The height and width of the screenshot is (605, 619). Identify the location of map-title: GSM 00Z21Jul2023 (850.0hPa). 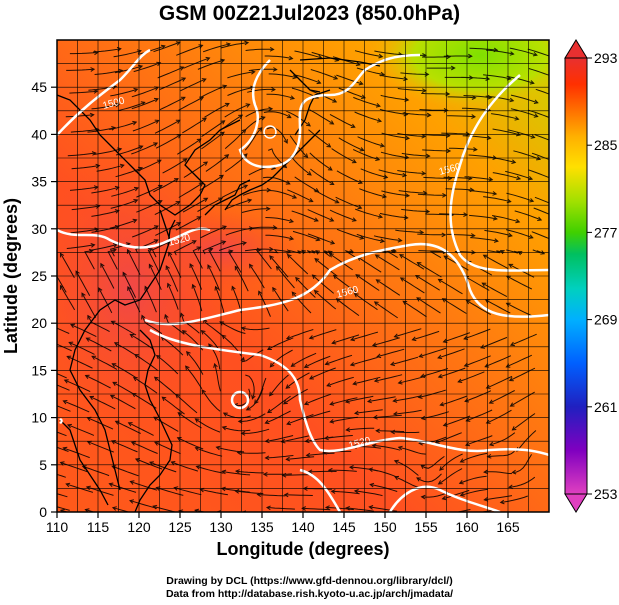
(309, 13).